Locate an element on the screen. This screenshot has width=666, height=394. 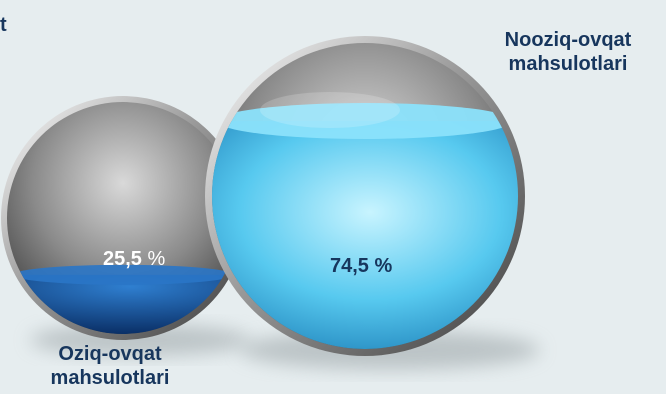
label-food-line1: Oziq-ovqat is located at coordinates (110, 354).